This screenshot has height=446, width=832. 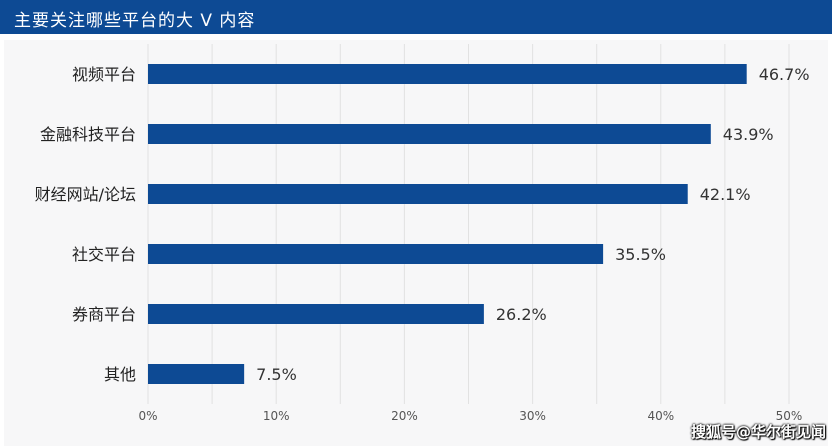 What do you see at coordinates (276, 374) in the screenshot?
I see `value-label: 7.5%` at bounding box center [276, 374].